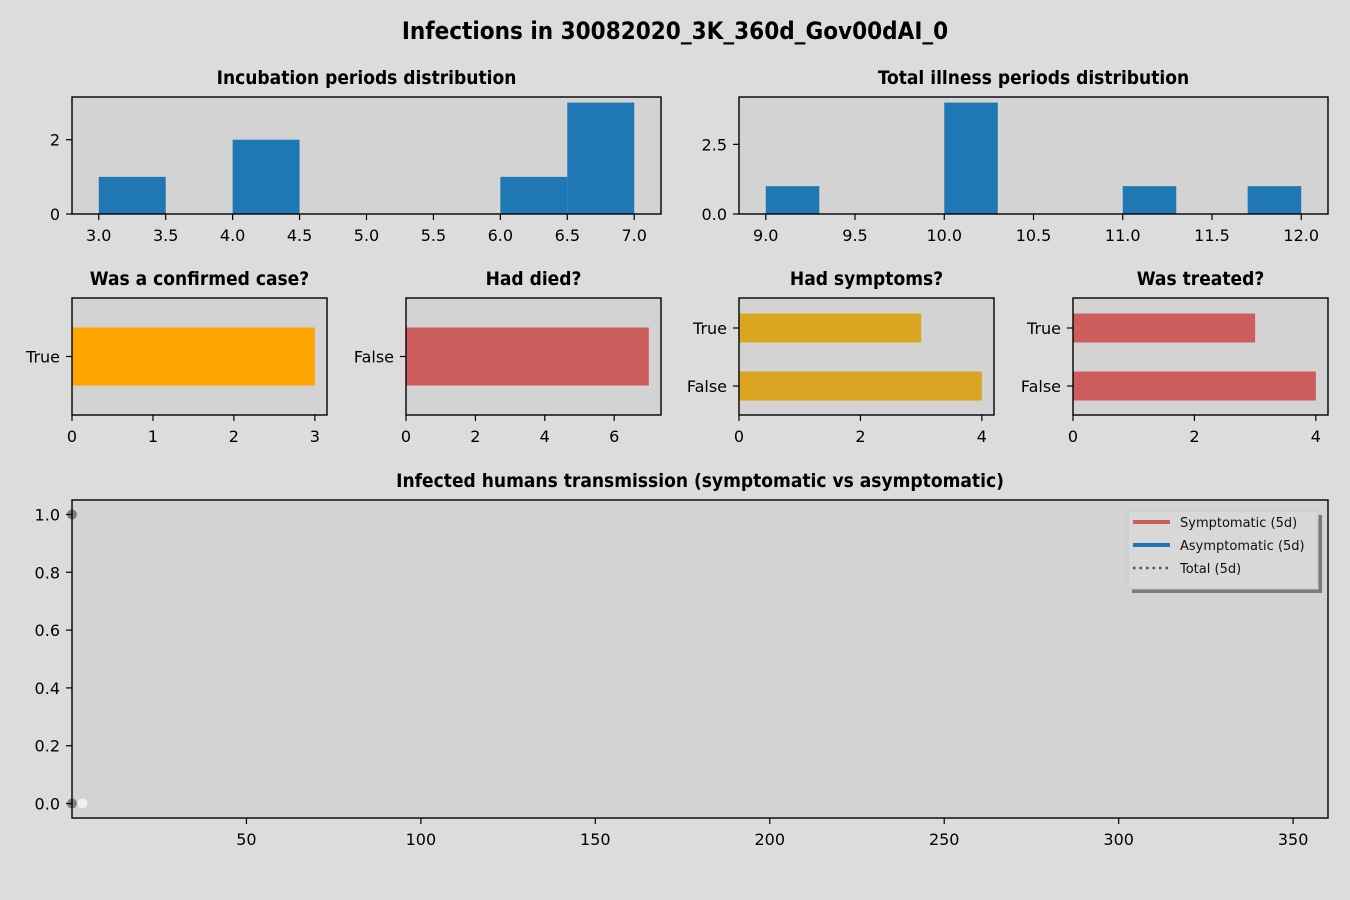 Image resolution: width=1350 pixels, height=900 pixels. What do you see at coordinates (1073, 436) in the screenshot?
I see `treated-xtick-label: 0` at bounding box center [1073, 436].